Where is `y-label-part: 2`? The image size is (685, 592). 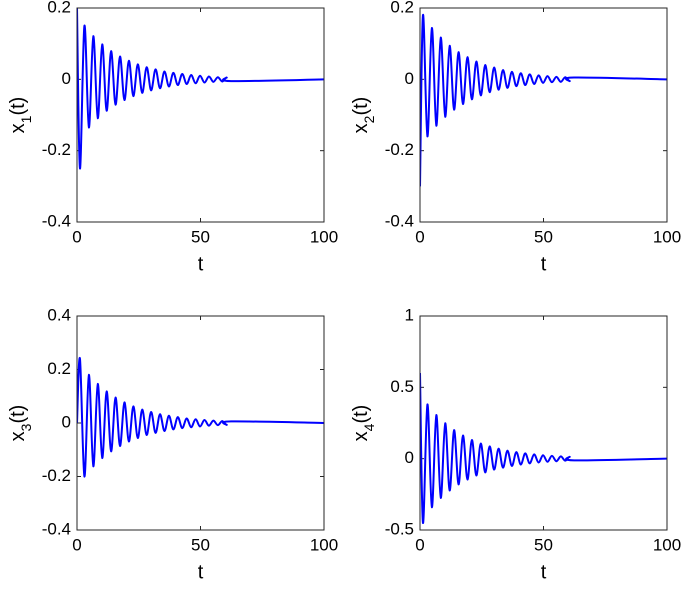
y-label-part: 2 is located at coordinates (369, 119).